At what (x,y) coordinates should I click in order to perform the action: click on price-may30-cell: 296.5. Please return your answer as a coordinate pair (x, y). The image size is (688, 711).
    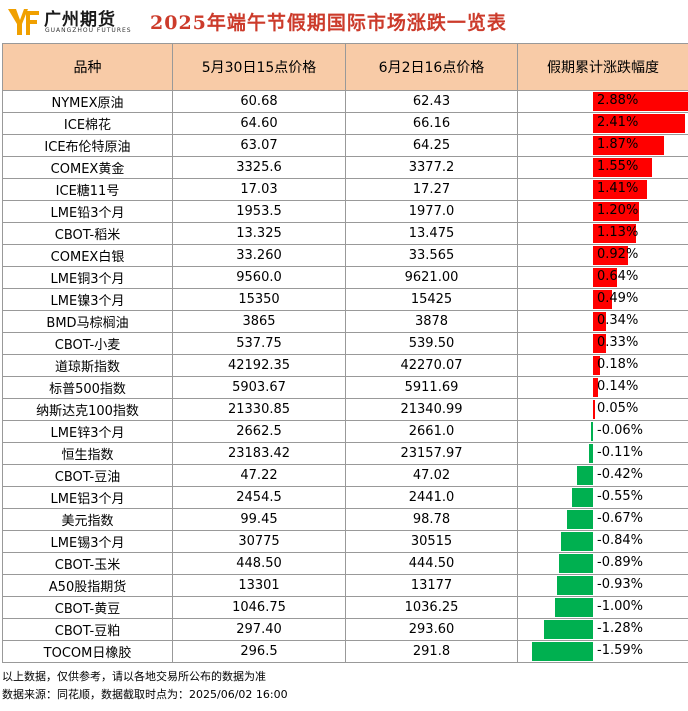
    Looking at the image, I should click on (259, 651).